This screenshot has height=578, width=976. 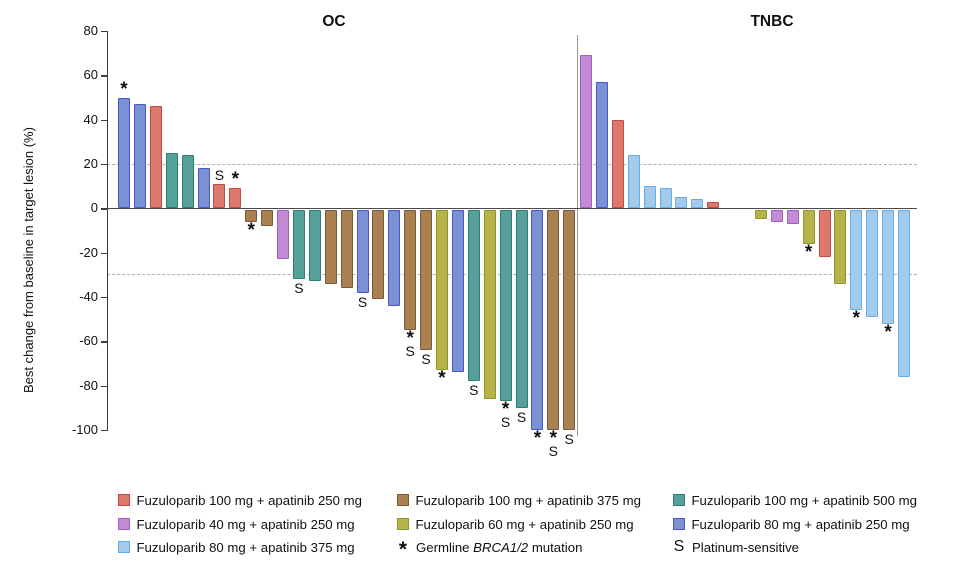 What do you see at coordinates (88, 296) in the screenshot?
I see `y-tick-label: -40` at bounding box center [88, 296].